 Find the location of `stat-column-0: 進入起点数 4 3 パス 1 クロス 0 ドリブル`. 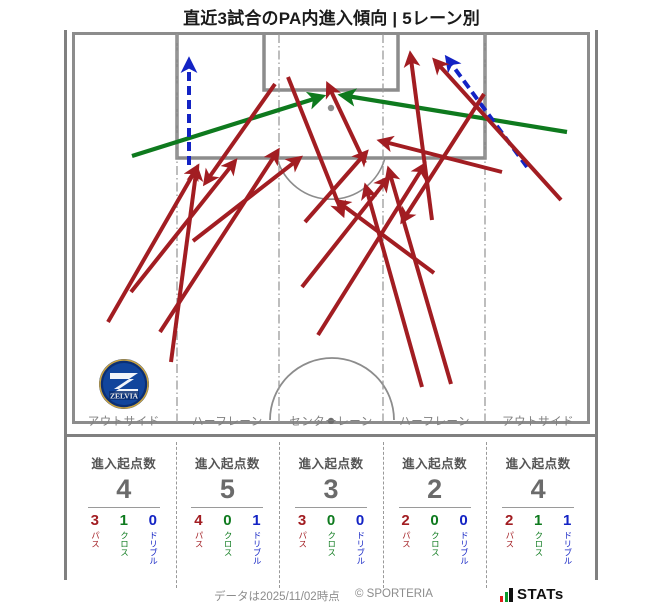

stat-column-0: 進入起点数 4 3 パス 1 クロス 0 ドリブル is located at coordinates (124, 510).